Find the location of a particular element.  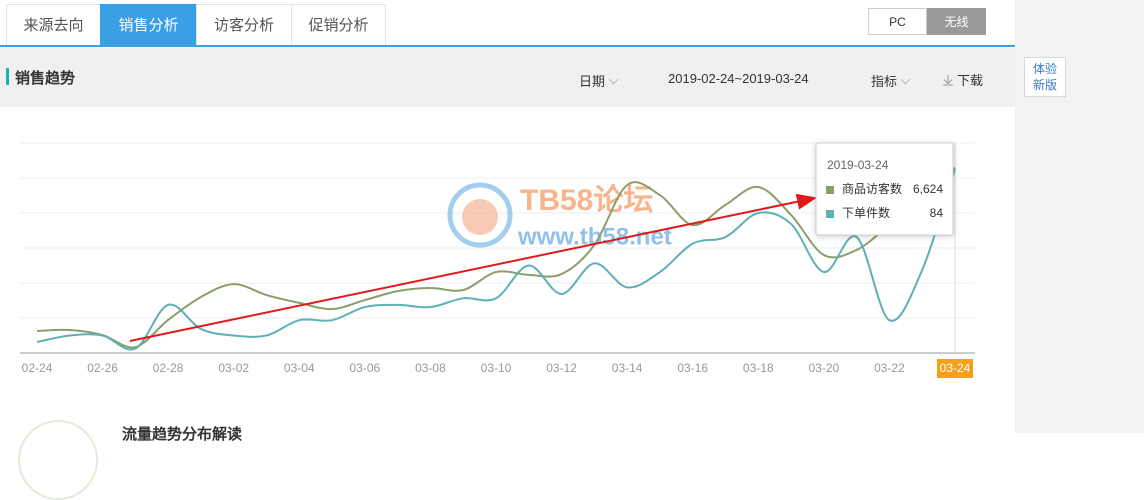

x-tick-label: 03-18 is located at coordinates (758, 368).